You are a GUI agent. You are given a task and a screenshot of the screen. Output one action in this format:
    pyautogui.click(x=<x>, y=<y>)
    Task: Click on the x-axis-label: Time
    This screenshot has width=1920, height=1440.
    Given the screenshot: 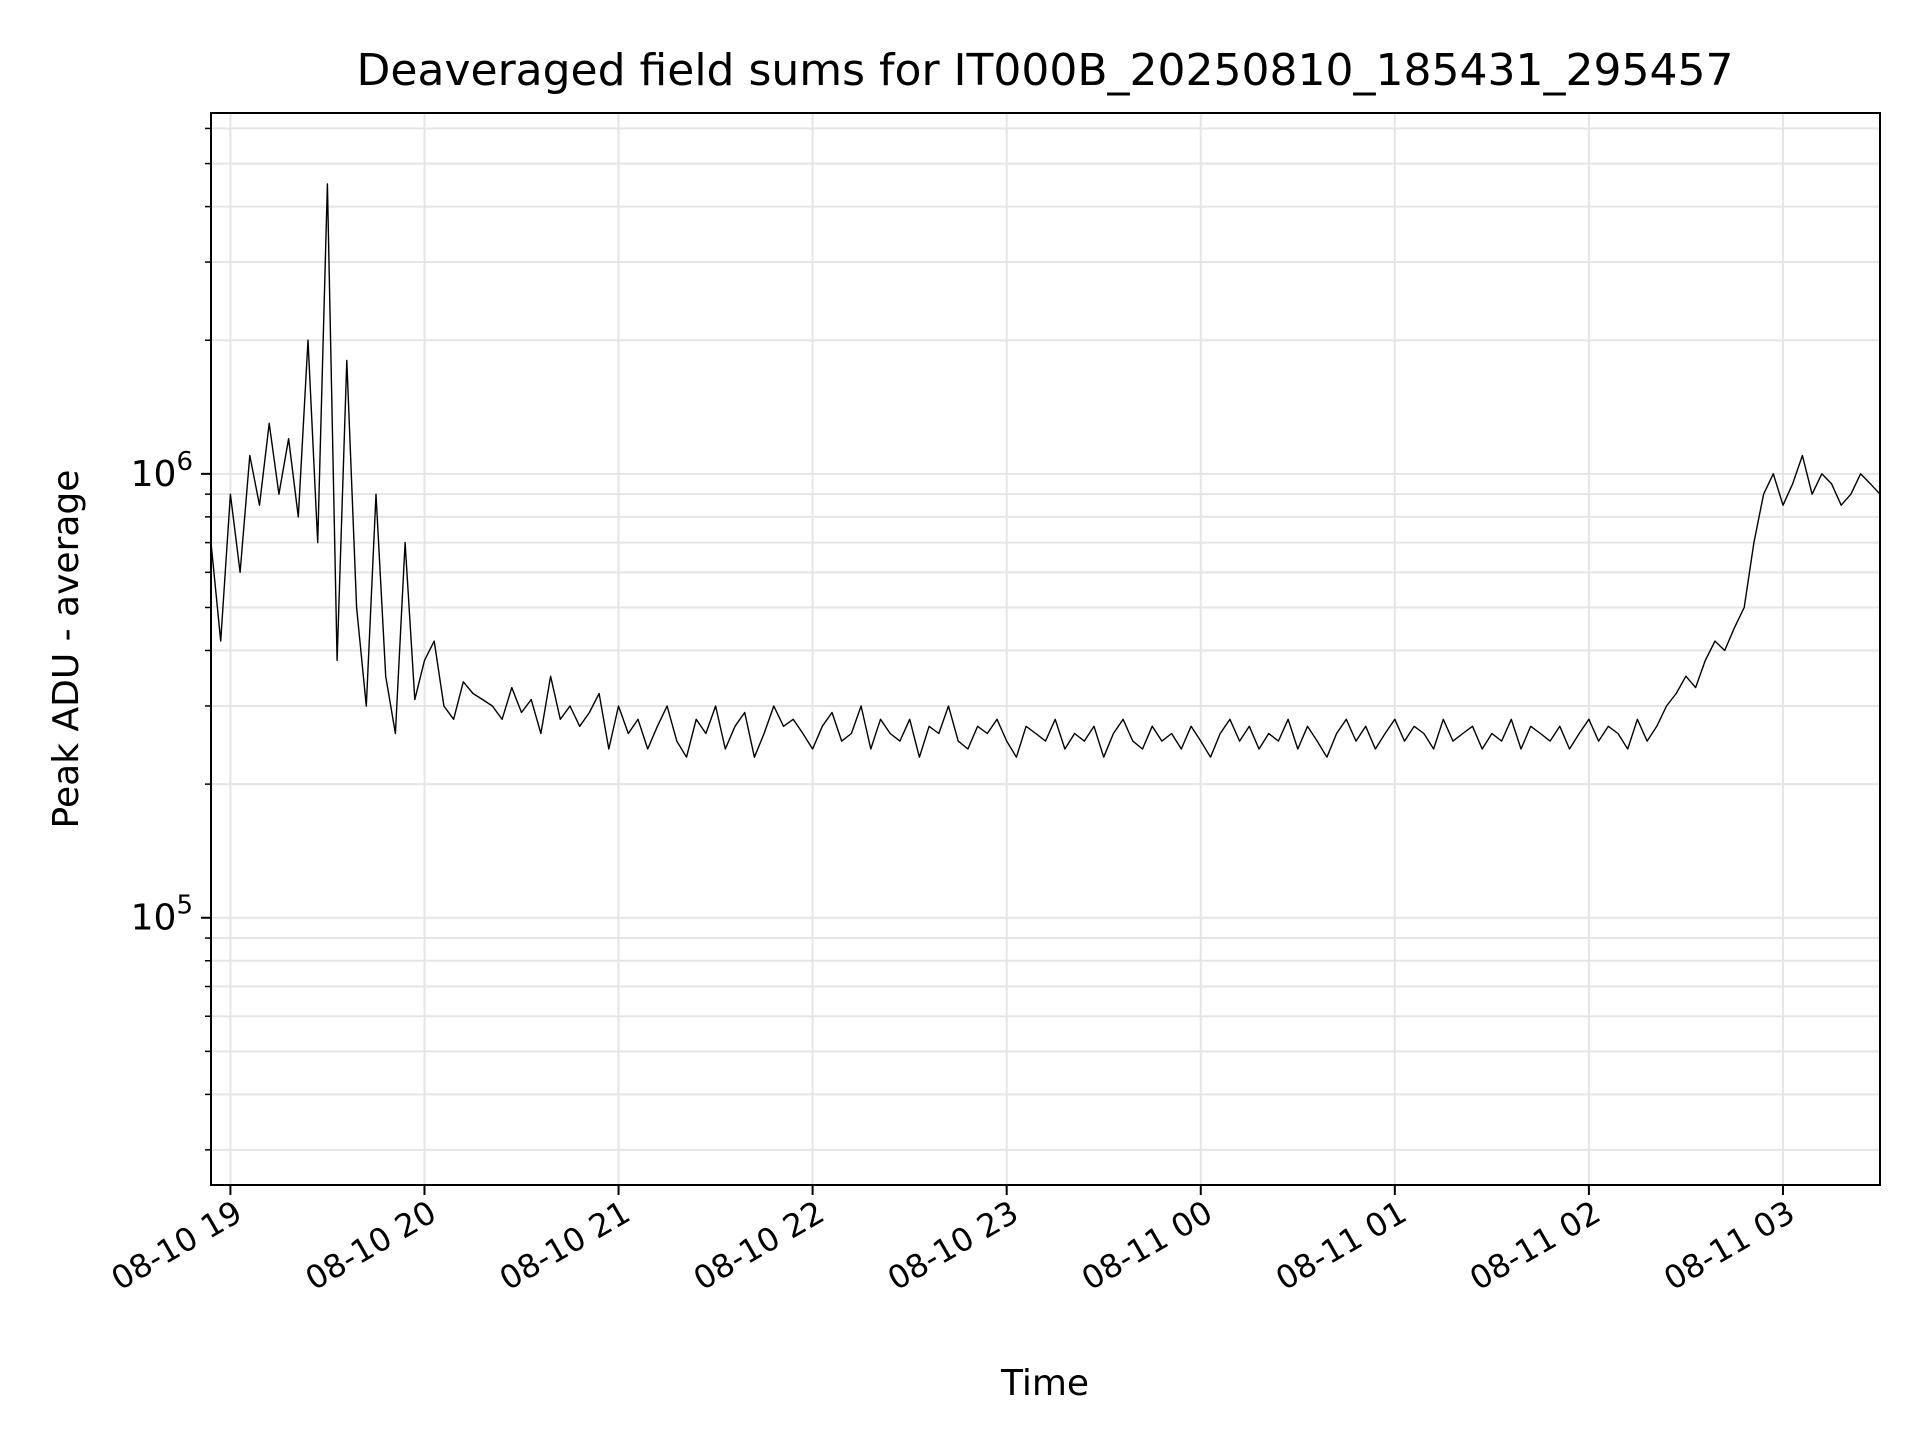 What is the action you would take?
    pyautogui.click(x=1044, y=1383)
    